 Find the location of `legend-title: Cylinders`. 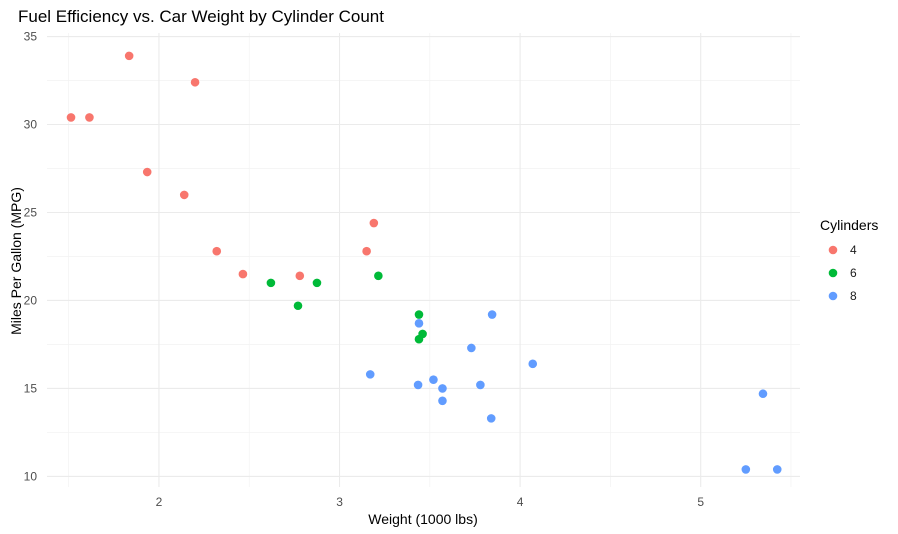

legend-title: Cylinders is located at coordinates (849, 225).